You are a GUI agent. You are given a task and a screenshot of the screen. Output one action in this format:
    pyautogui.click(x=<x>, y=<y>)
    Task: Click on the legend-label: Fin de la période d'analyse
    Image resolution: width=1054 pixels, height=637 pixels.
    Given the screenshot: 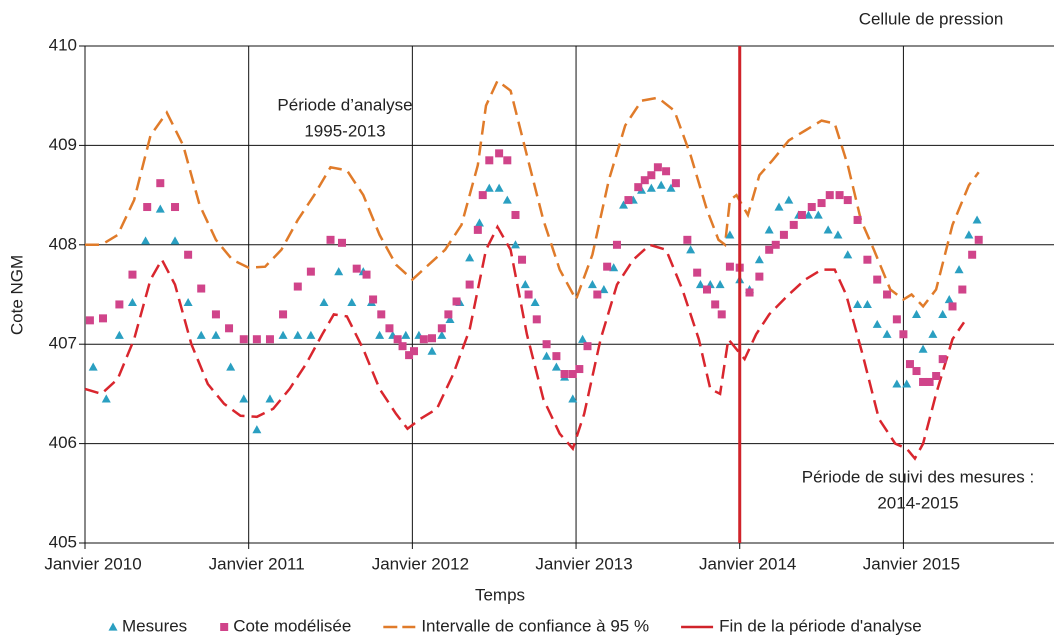 What is the action you would take?
    pyautogui.click(x=820, y=625)
    